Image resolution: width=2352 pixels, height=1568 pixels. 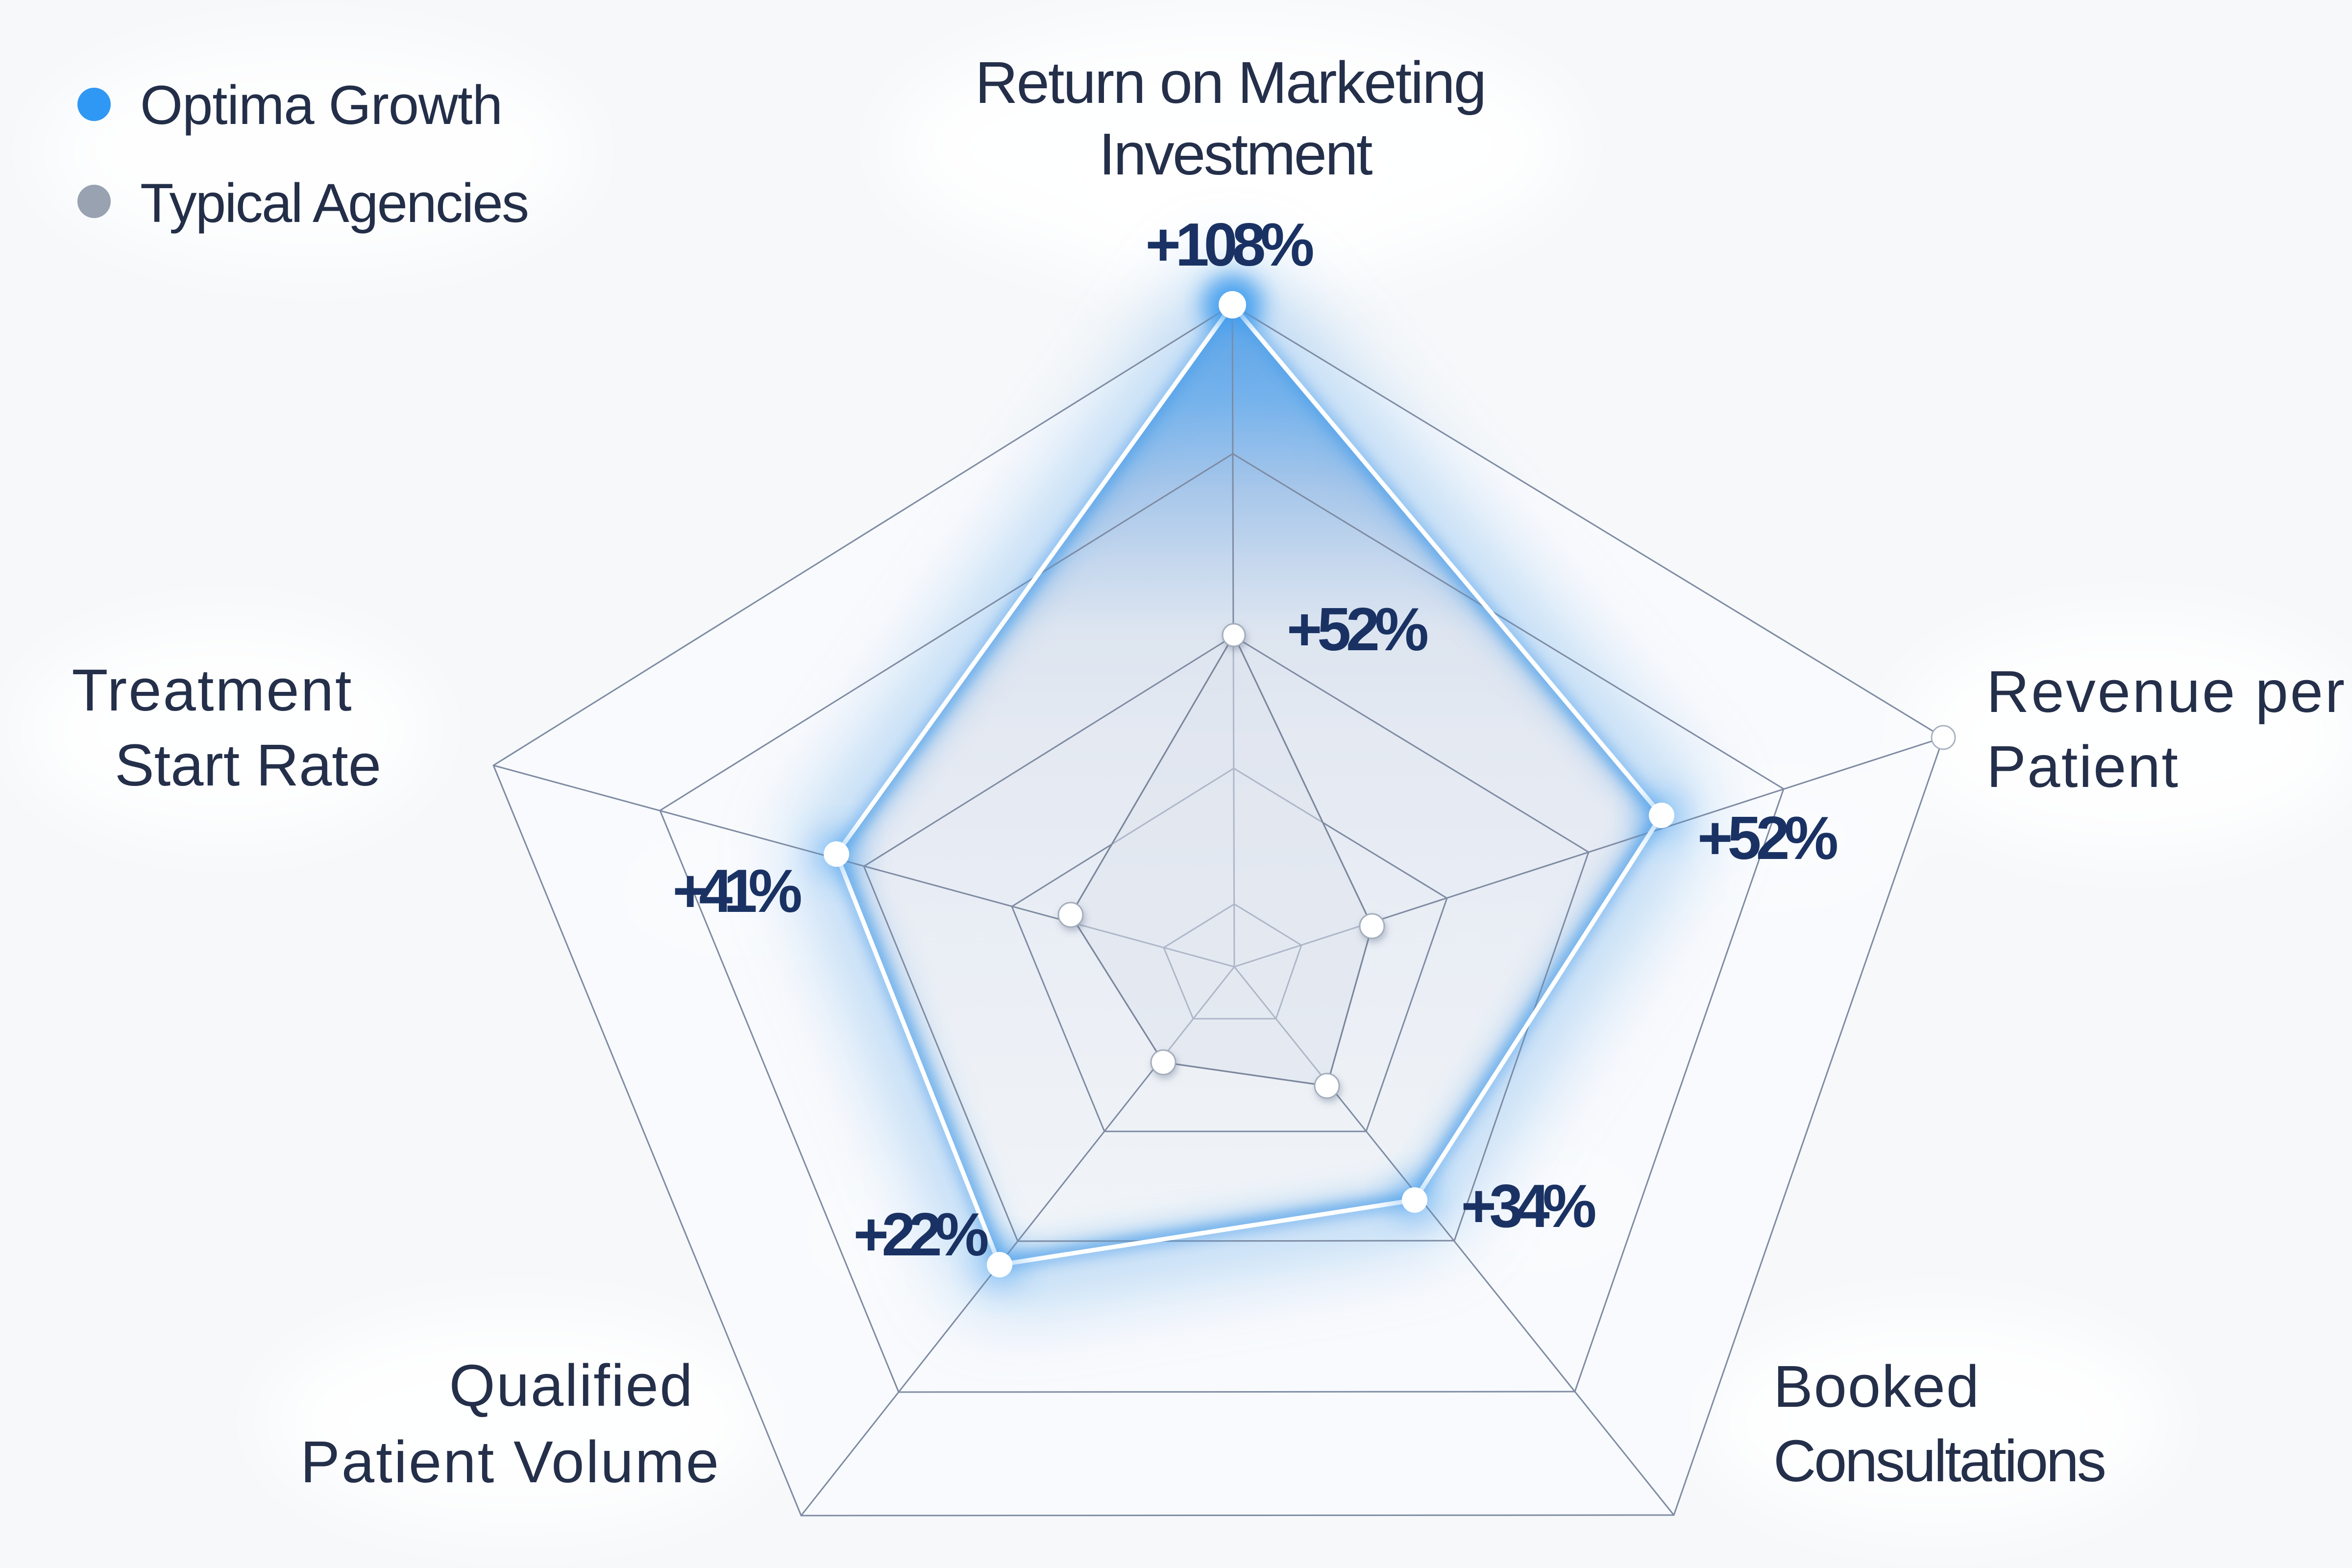 I want to click on svg-text: Return on Marketing, so click(x=1231, y=82).